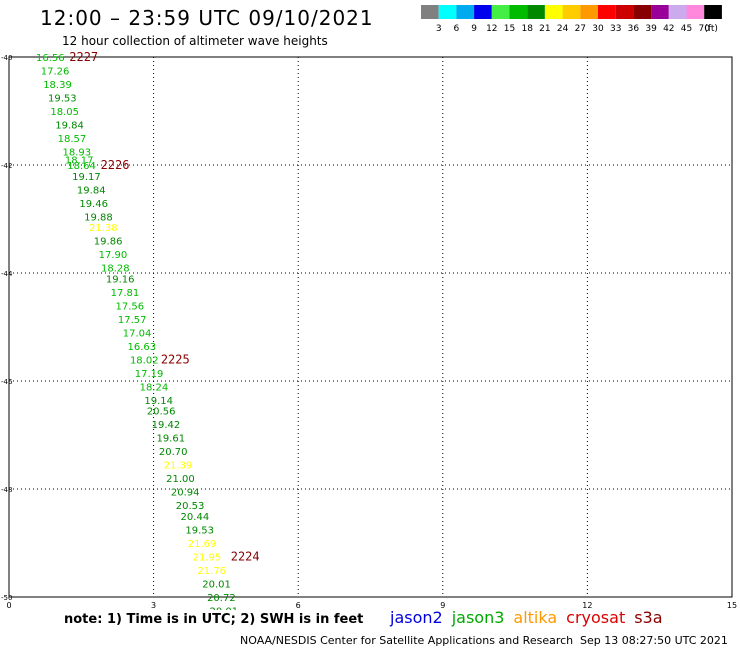 The image size is (740, 650). What do you see at coordinates (195, 517) in the screenshot?
I see `swh-value: 20.44` at bounding box center [195, 517].